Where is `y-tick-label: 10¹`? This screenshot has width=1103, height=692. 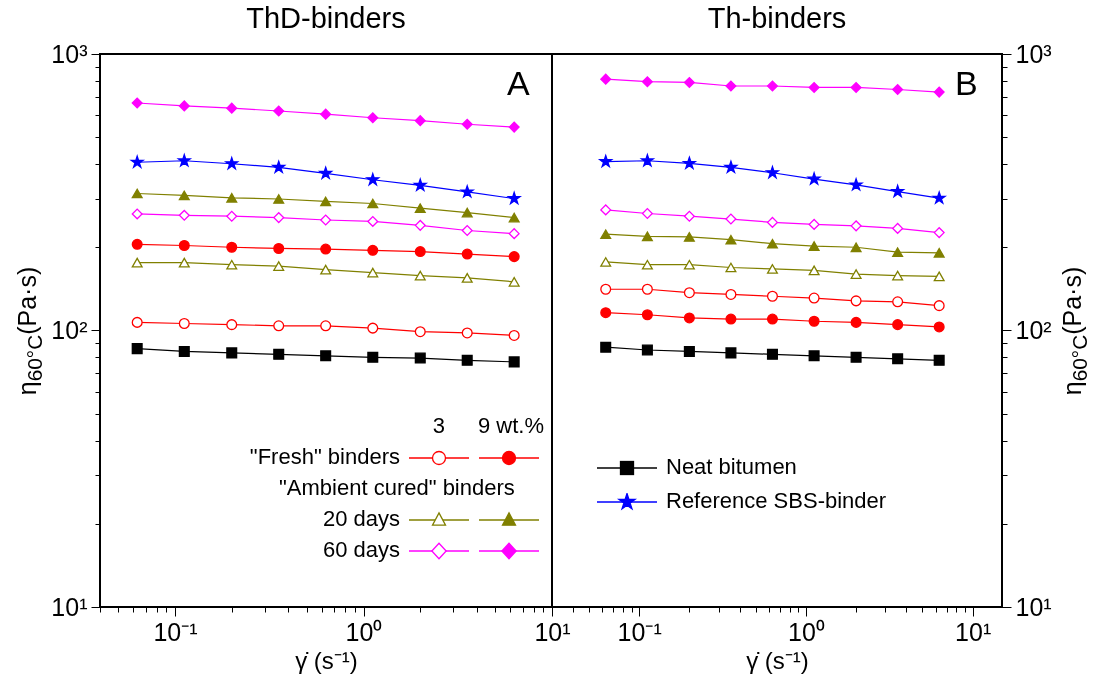
y-tick-label: 10¹ is located at coordinates (1033, 606).